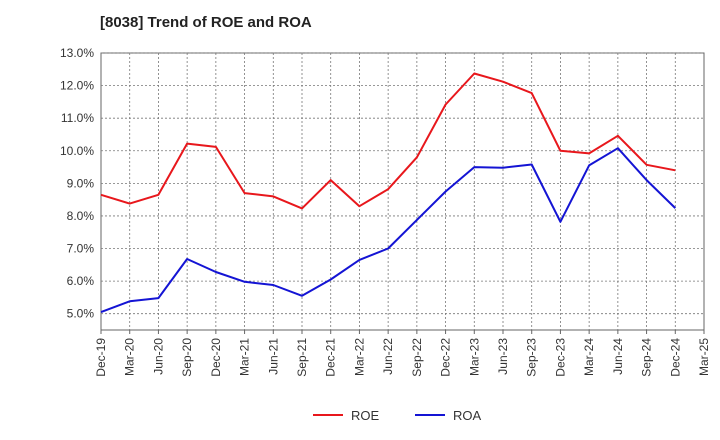  What do you see at coordinates (101, 357) in the screenshot?
I see `x-tick-label: Dec-19` at bounding box center [101, 357].